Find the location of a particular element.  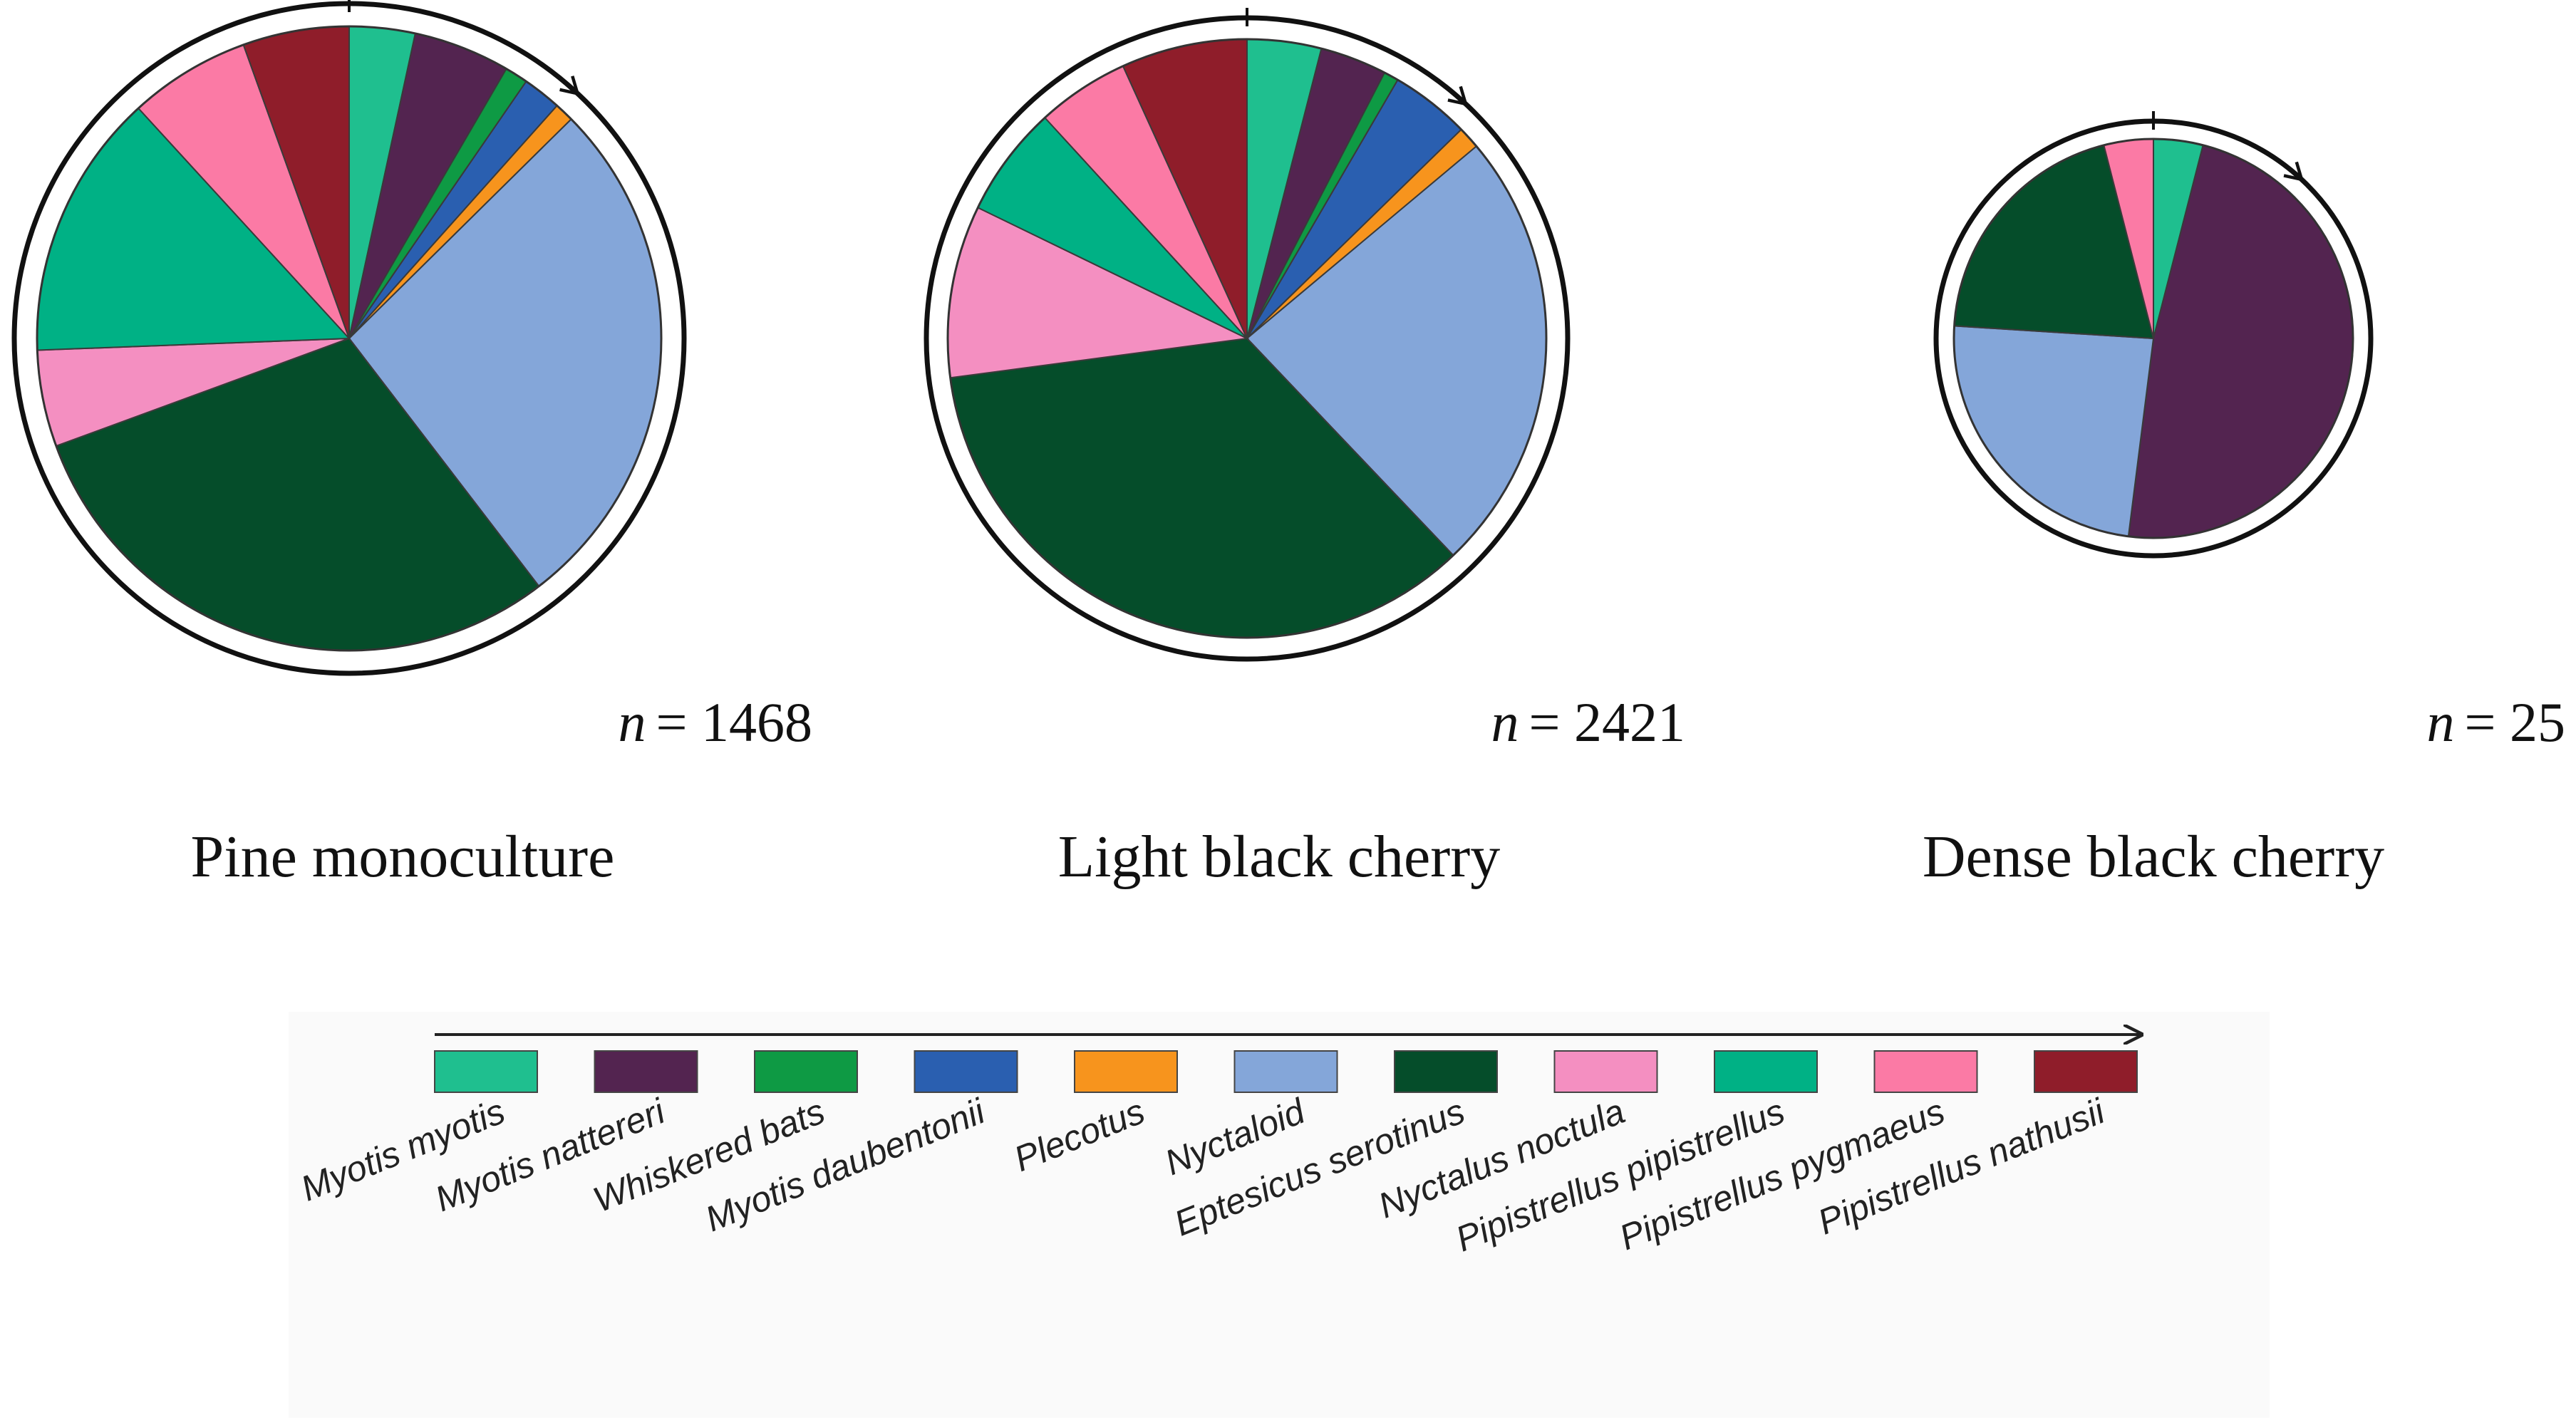

pie-title: Pine monoculture is located at coordinates (403, 857).